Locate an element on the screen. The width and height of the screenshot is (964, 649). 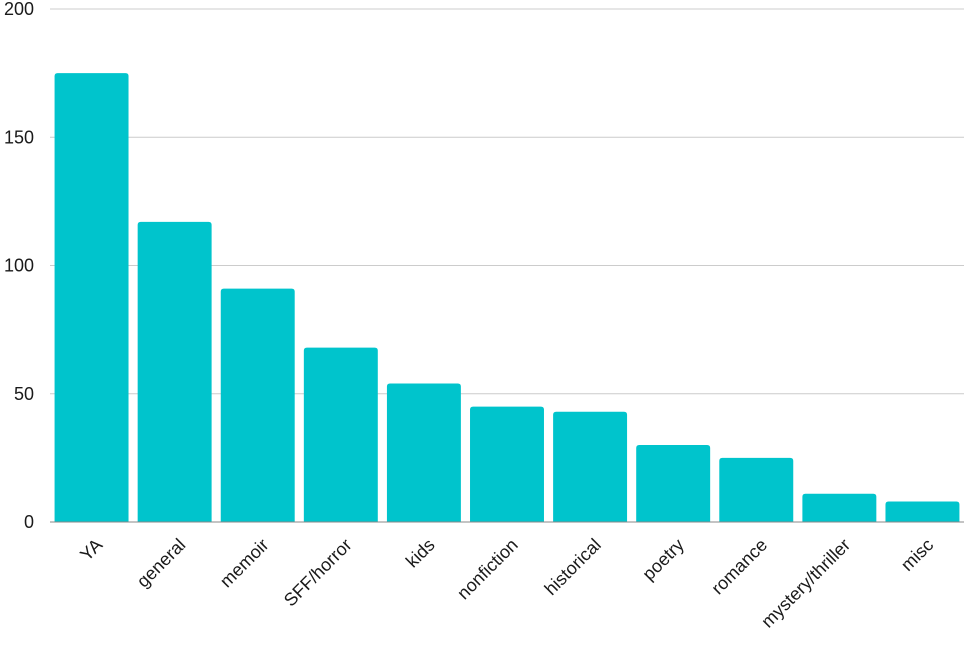
y-tick-label: 0 is located at coordinates (29, 522).